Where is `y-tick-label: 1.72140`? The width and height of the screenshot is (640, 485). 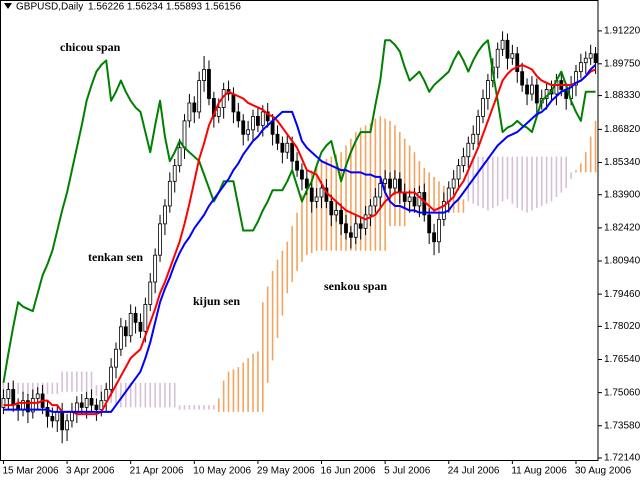
y-tick-label: 1.72140 is located at coordinates (622, 458).